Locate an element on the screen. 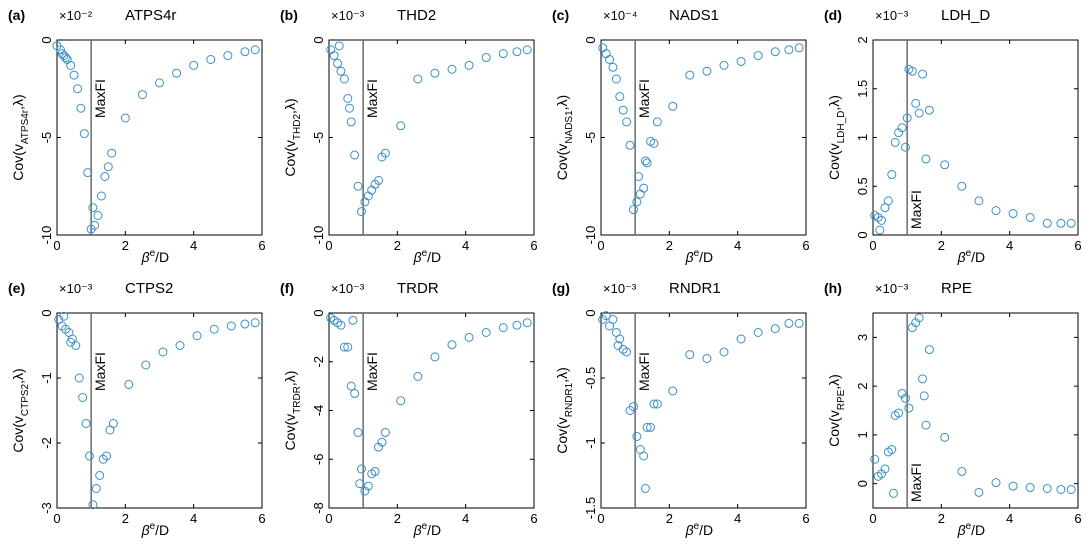 Image resolution: width=1087 pixels, height=546 pixels. y-tick-label: -2 is located at coordinates (46, 443).